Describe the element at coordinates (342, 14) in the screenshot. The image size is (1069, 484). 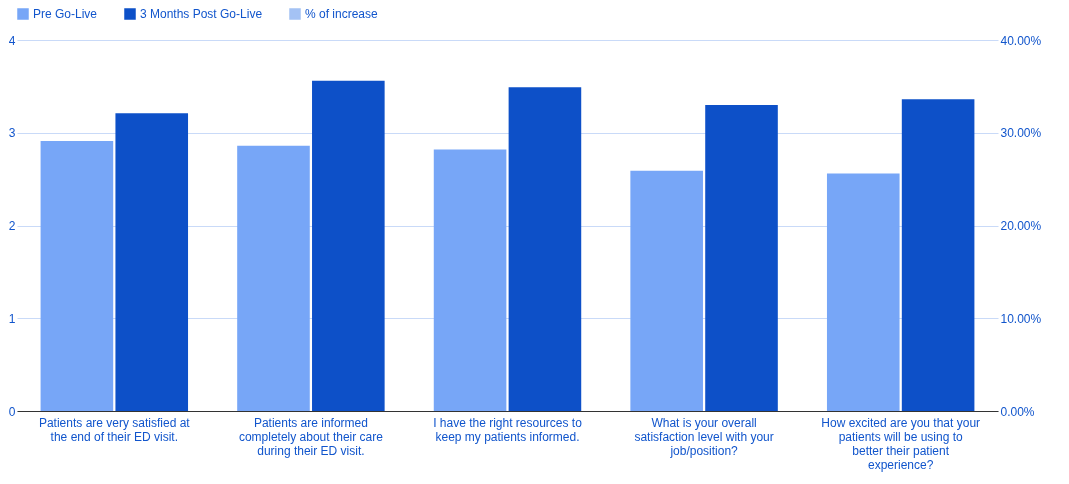
I see `legend-label: % of increase` at that location.